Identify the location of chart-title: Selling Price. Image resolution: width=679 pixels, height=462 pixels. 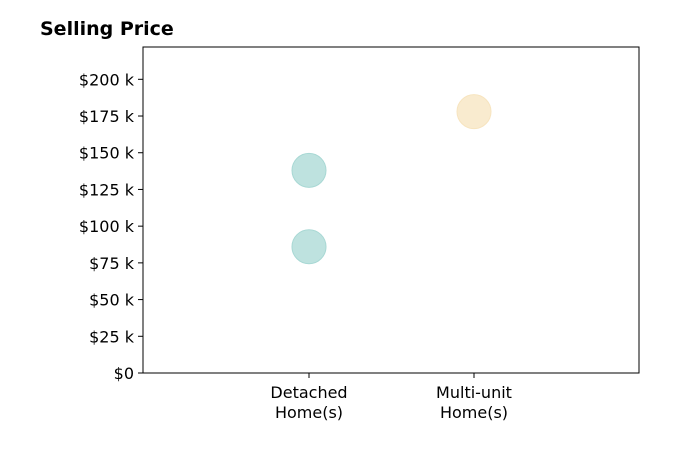
(107, 29).